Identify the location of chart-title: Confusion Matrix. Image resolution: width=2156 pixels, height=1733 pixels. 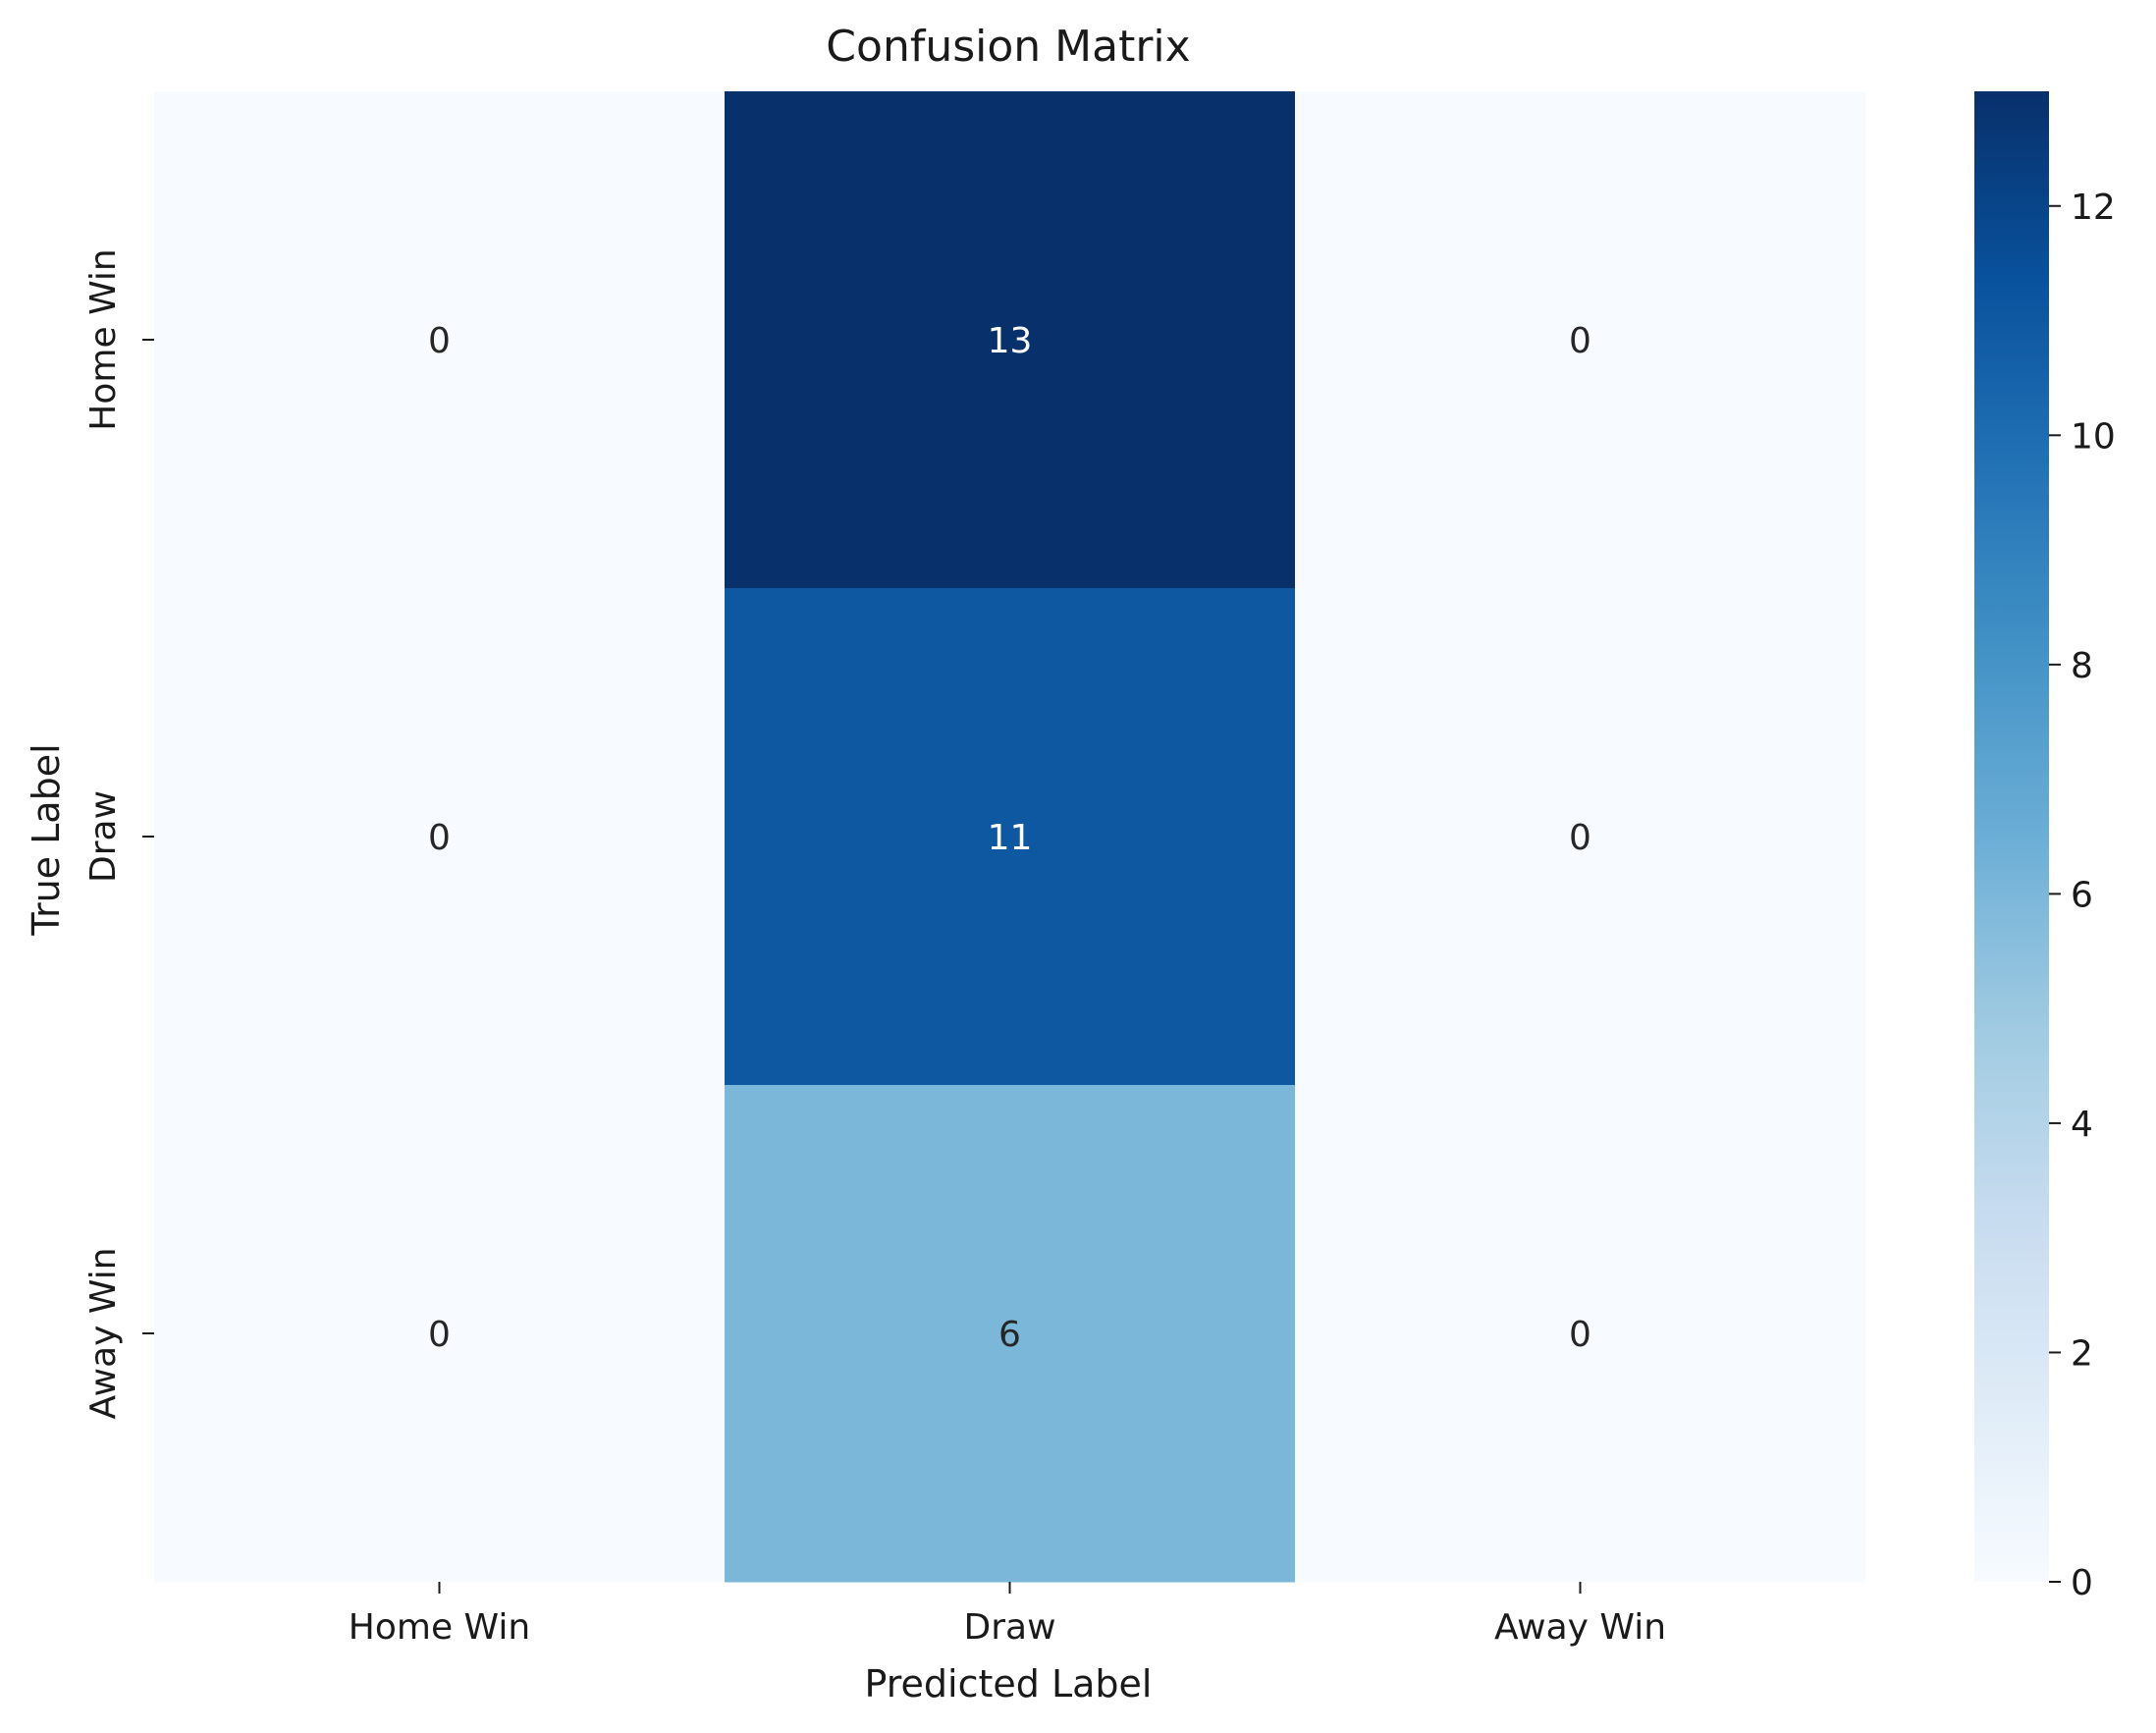
(1008, 47).